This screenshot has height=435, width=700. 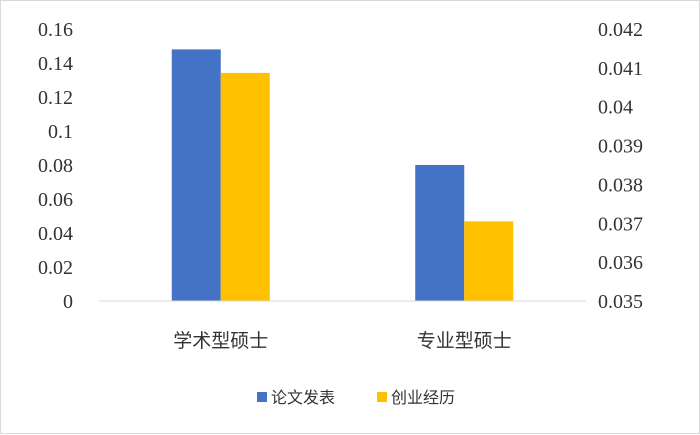 I want to click on left-axis: 0 0.02 0.04 0.06 0.08 0.1 0.12 0.14 0.16, so click(x=55, y=166).